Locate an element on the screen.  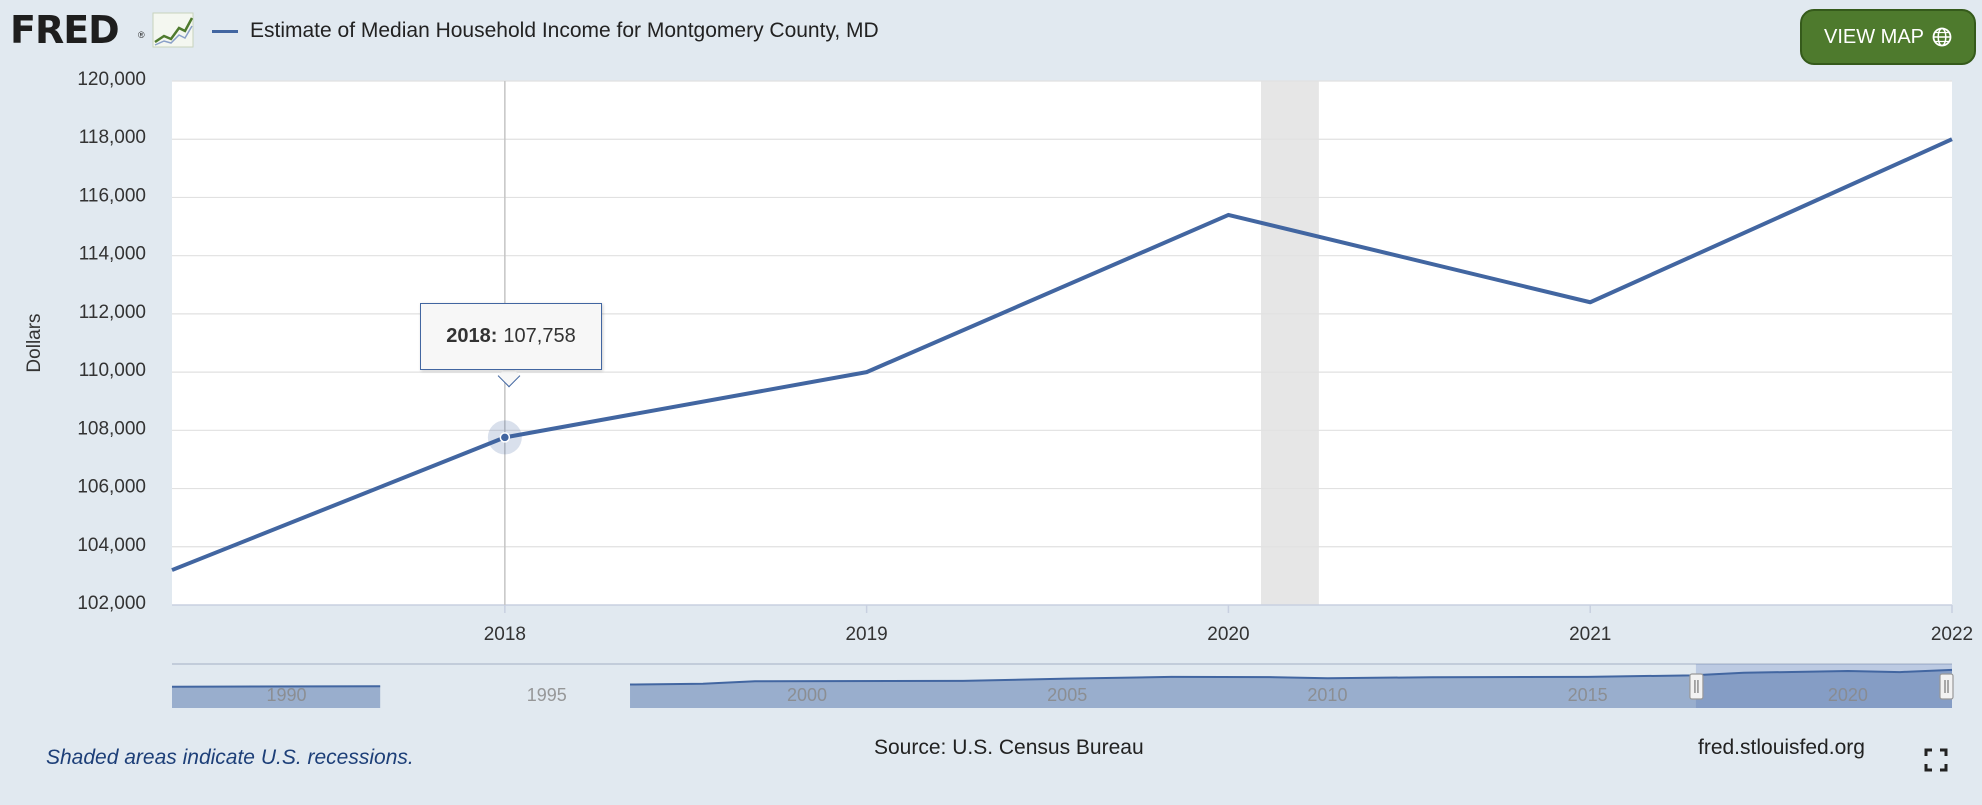
view-map-button: VIEW MAP is located at coordinates (1888, 37).